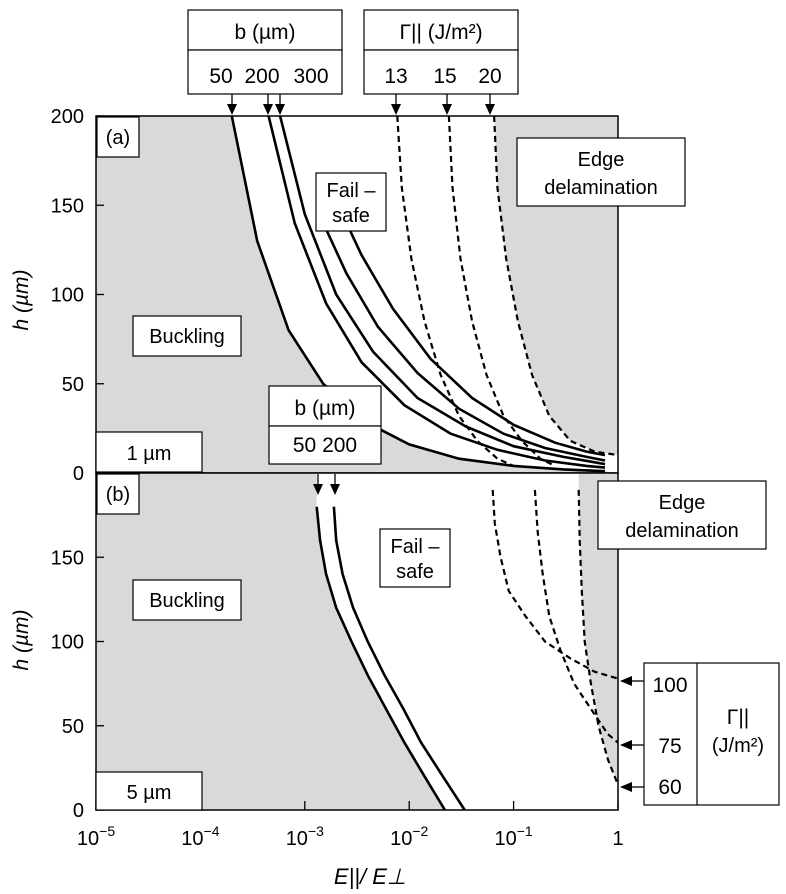 This screenshot has width=786, height=894. I want to click on y-tick-label-a-2: 100, so click(67, 296).